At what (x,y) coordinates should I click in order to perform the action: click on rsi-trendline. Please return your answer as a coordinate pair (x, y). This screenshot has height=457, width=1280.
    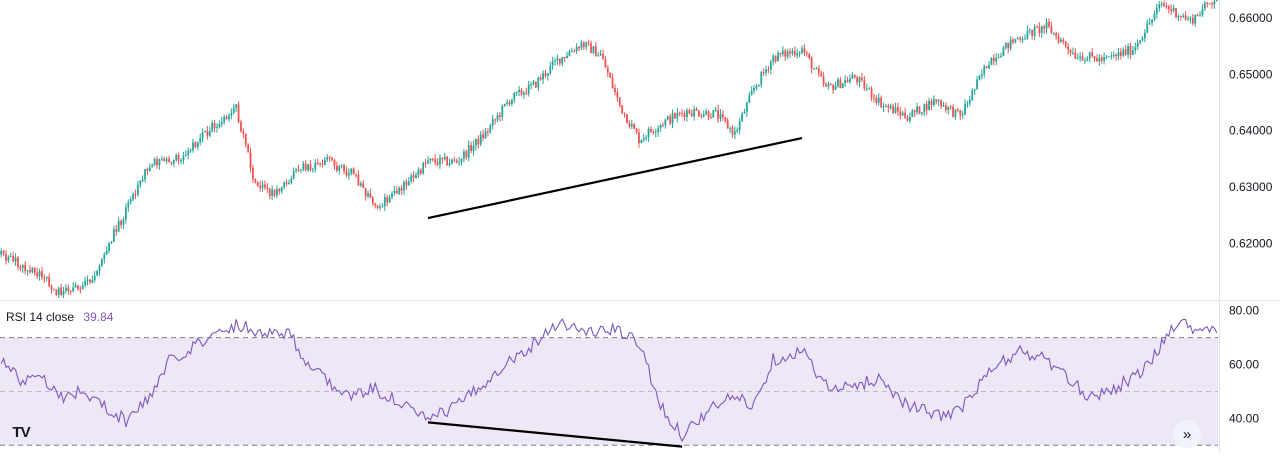
    Looking at the image, I should click on (555, 434).